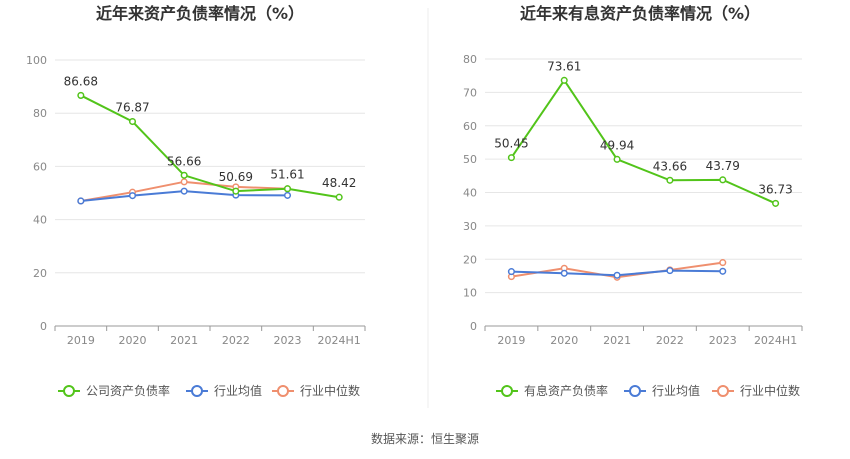  I want to click on data-label: 56.66, so click(184, 161).